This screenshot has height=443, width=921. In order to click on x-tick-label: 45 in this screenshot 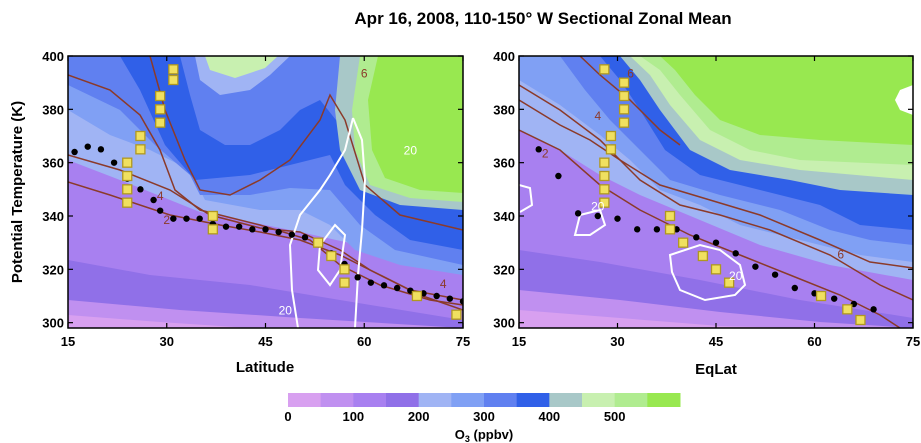, I will do `click(716, 341)`.